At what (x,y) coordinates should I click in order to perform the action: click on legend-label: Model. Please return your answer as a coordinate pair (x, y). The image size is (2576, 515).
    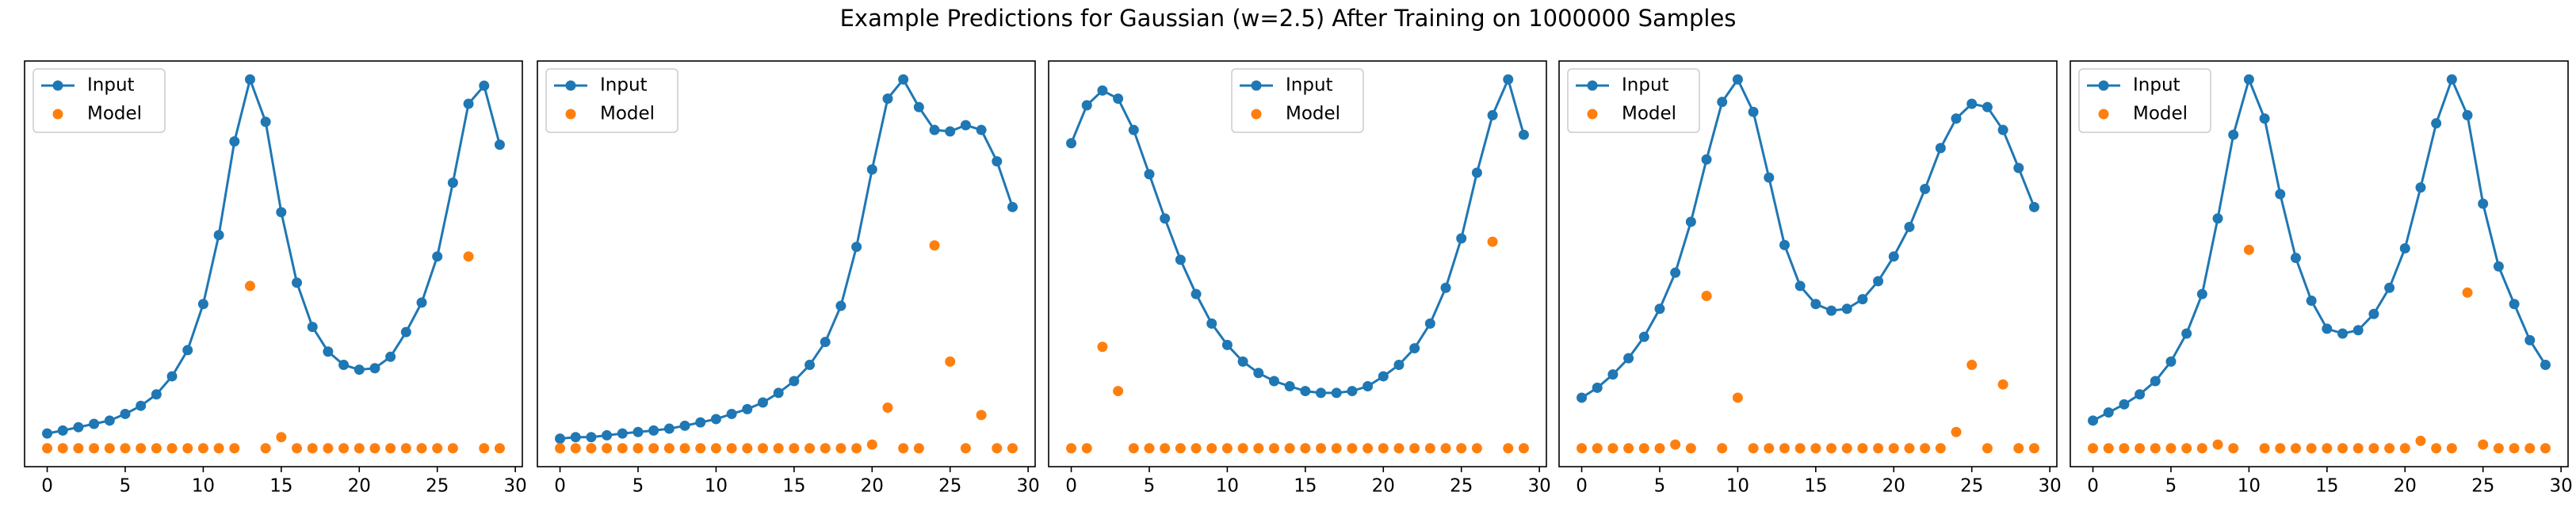
    Looking at the image, I should click on (1313, 114).